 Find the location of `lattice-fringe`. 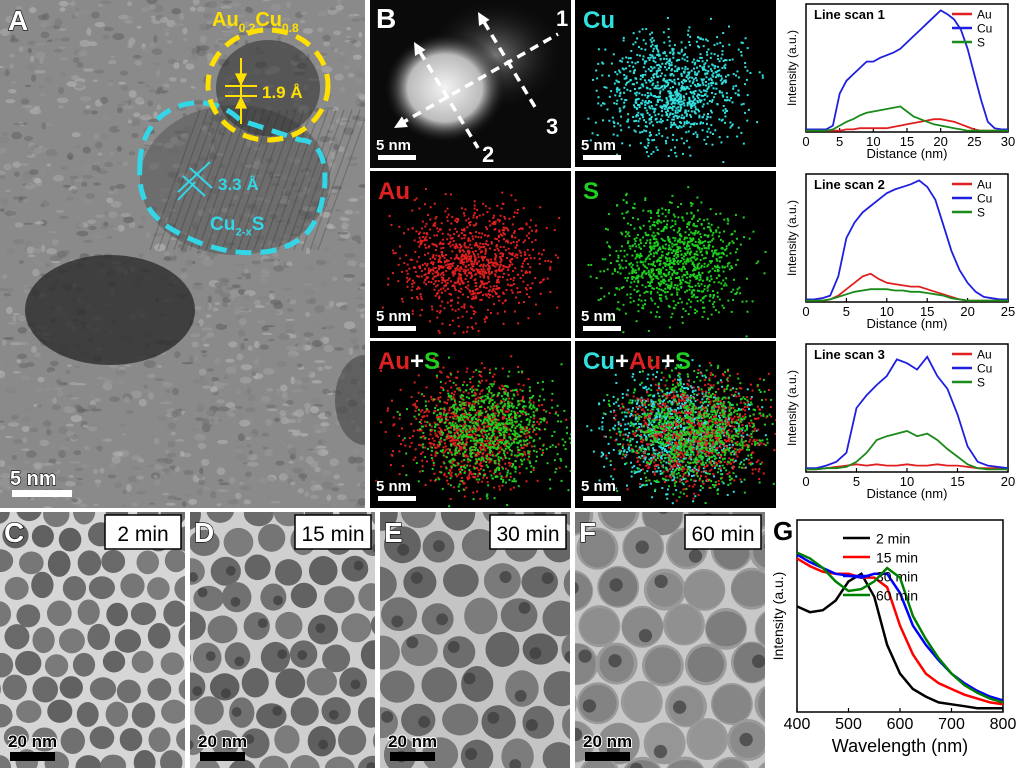

lattice-fringe is located at coordinates (247, 180).